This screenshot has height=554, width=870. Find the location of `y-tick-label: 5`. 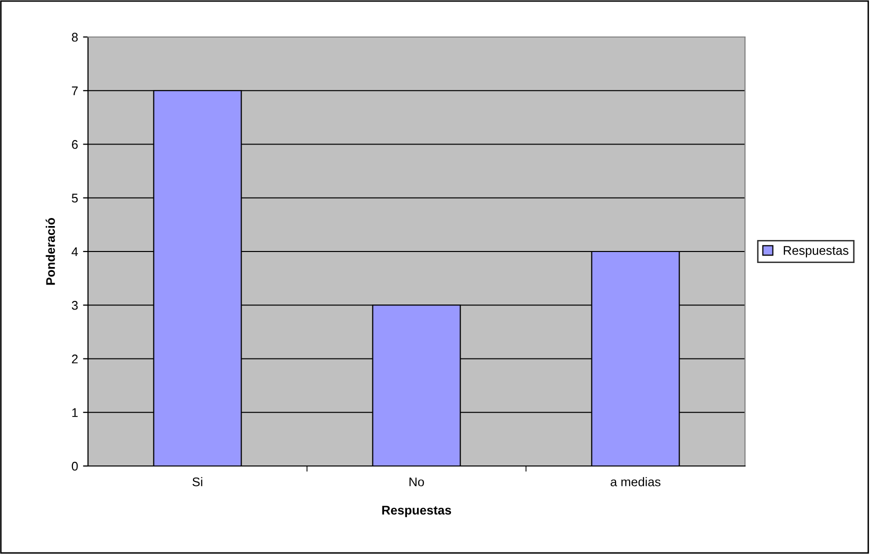

y-tick-label: 5 is located at coordinates (75, 198).